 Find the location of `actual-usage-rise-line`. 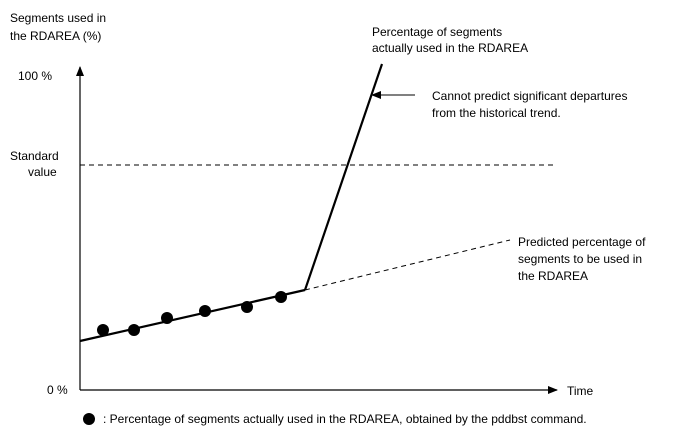

actual-usage-rise-line is located at coordinates (343, 177).